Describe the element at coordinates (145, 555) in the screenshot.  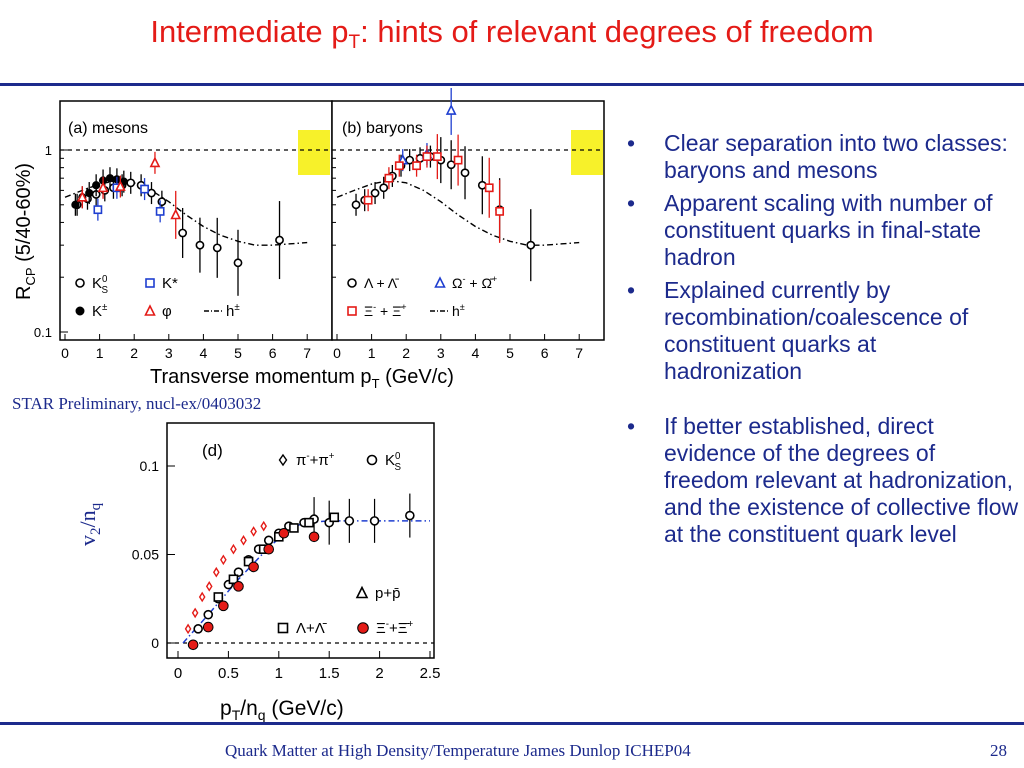
I see `y-tick-label: 0.05` at that location.